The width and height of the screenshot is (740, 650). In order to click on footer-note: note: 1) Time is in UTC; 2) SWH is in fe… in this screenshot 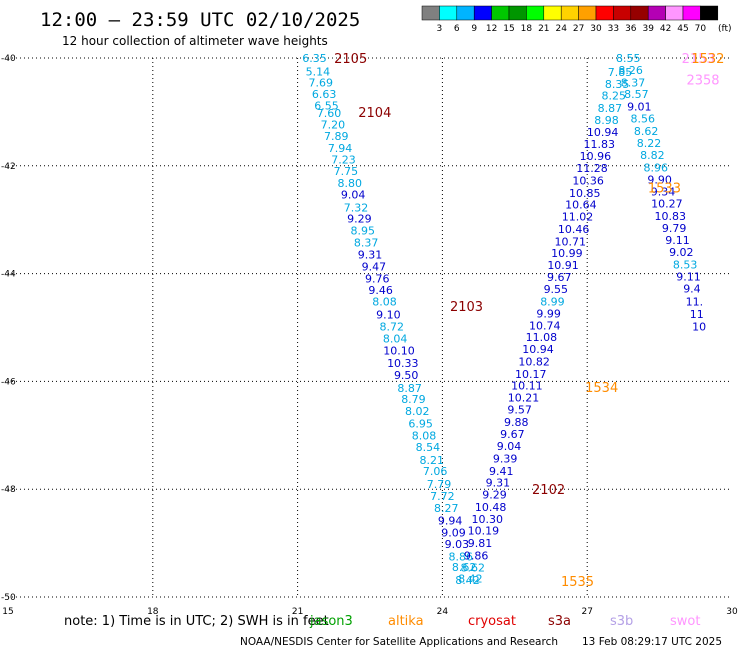, I will do `click(196, 621)`.